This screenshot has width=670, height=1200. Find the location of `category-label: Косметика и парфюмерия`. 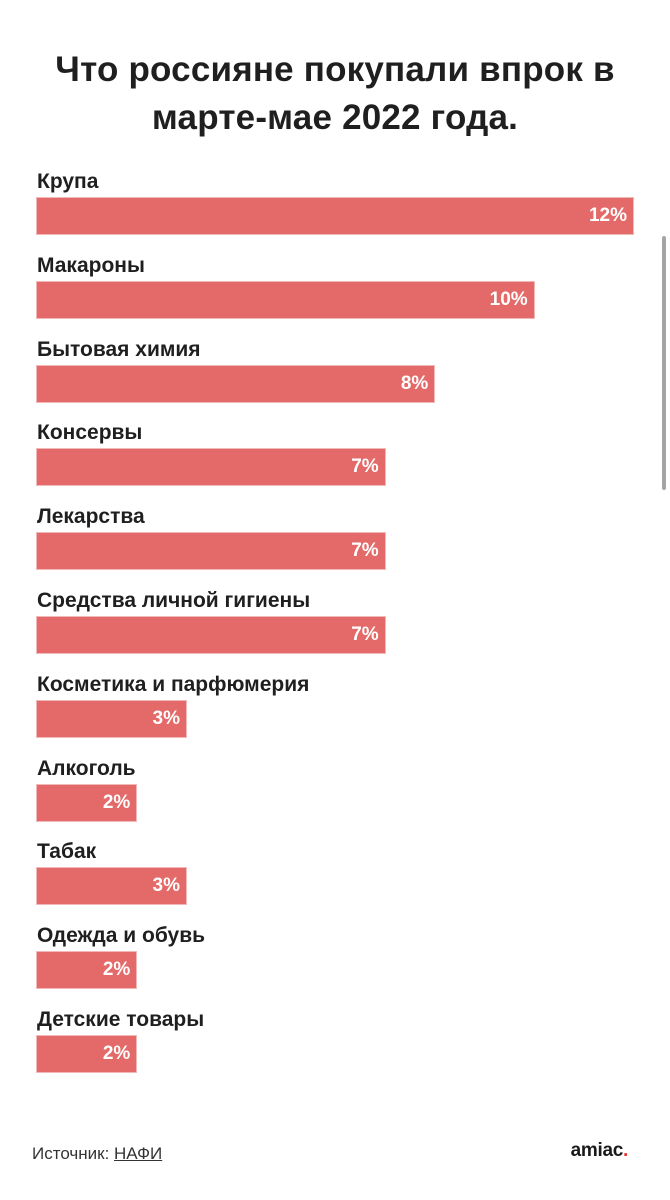

category-label: Косметика и парфюмерия is located at coordinates (173, 684).